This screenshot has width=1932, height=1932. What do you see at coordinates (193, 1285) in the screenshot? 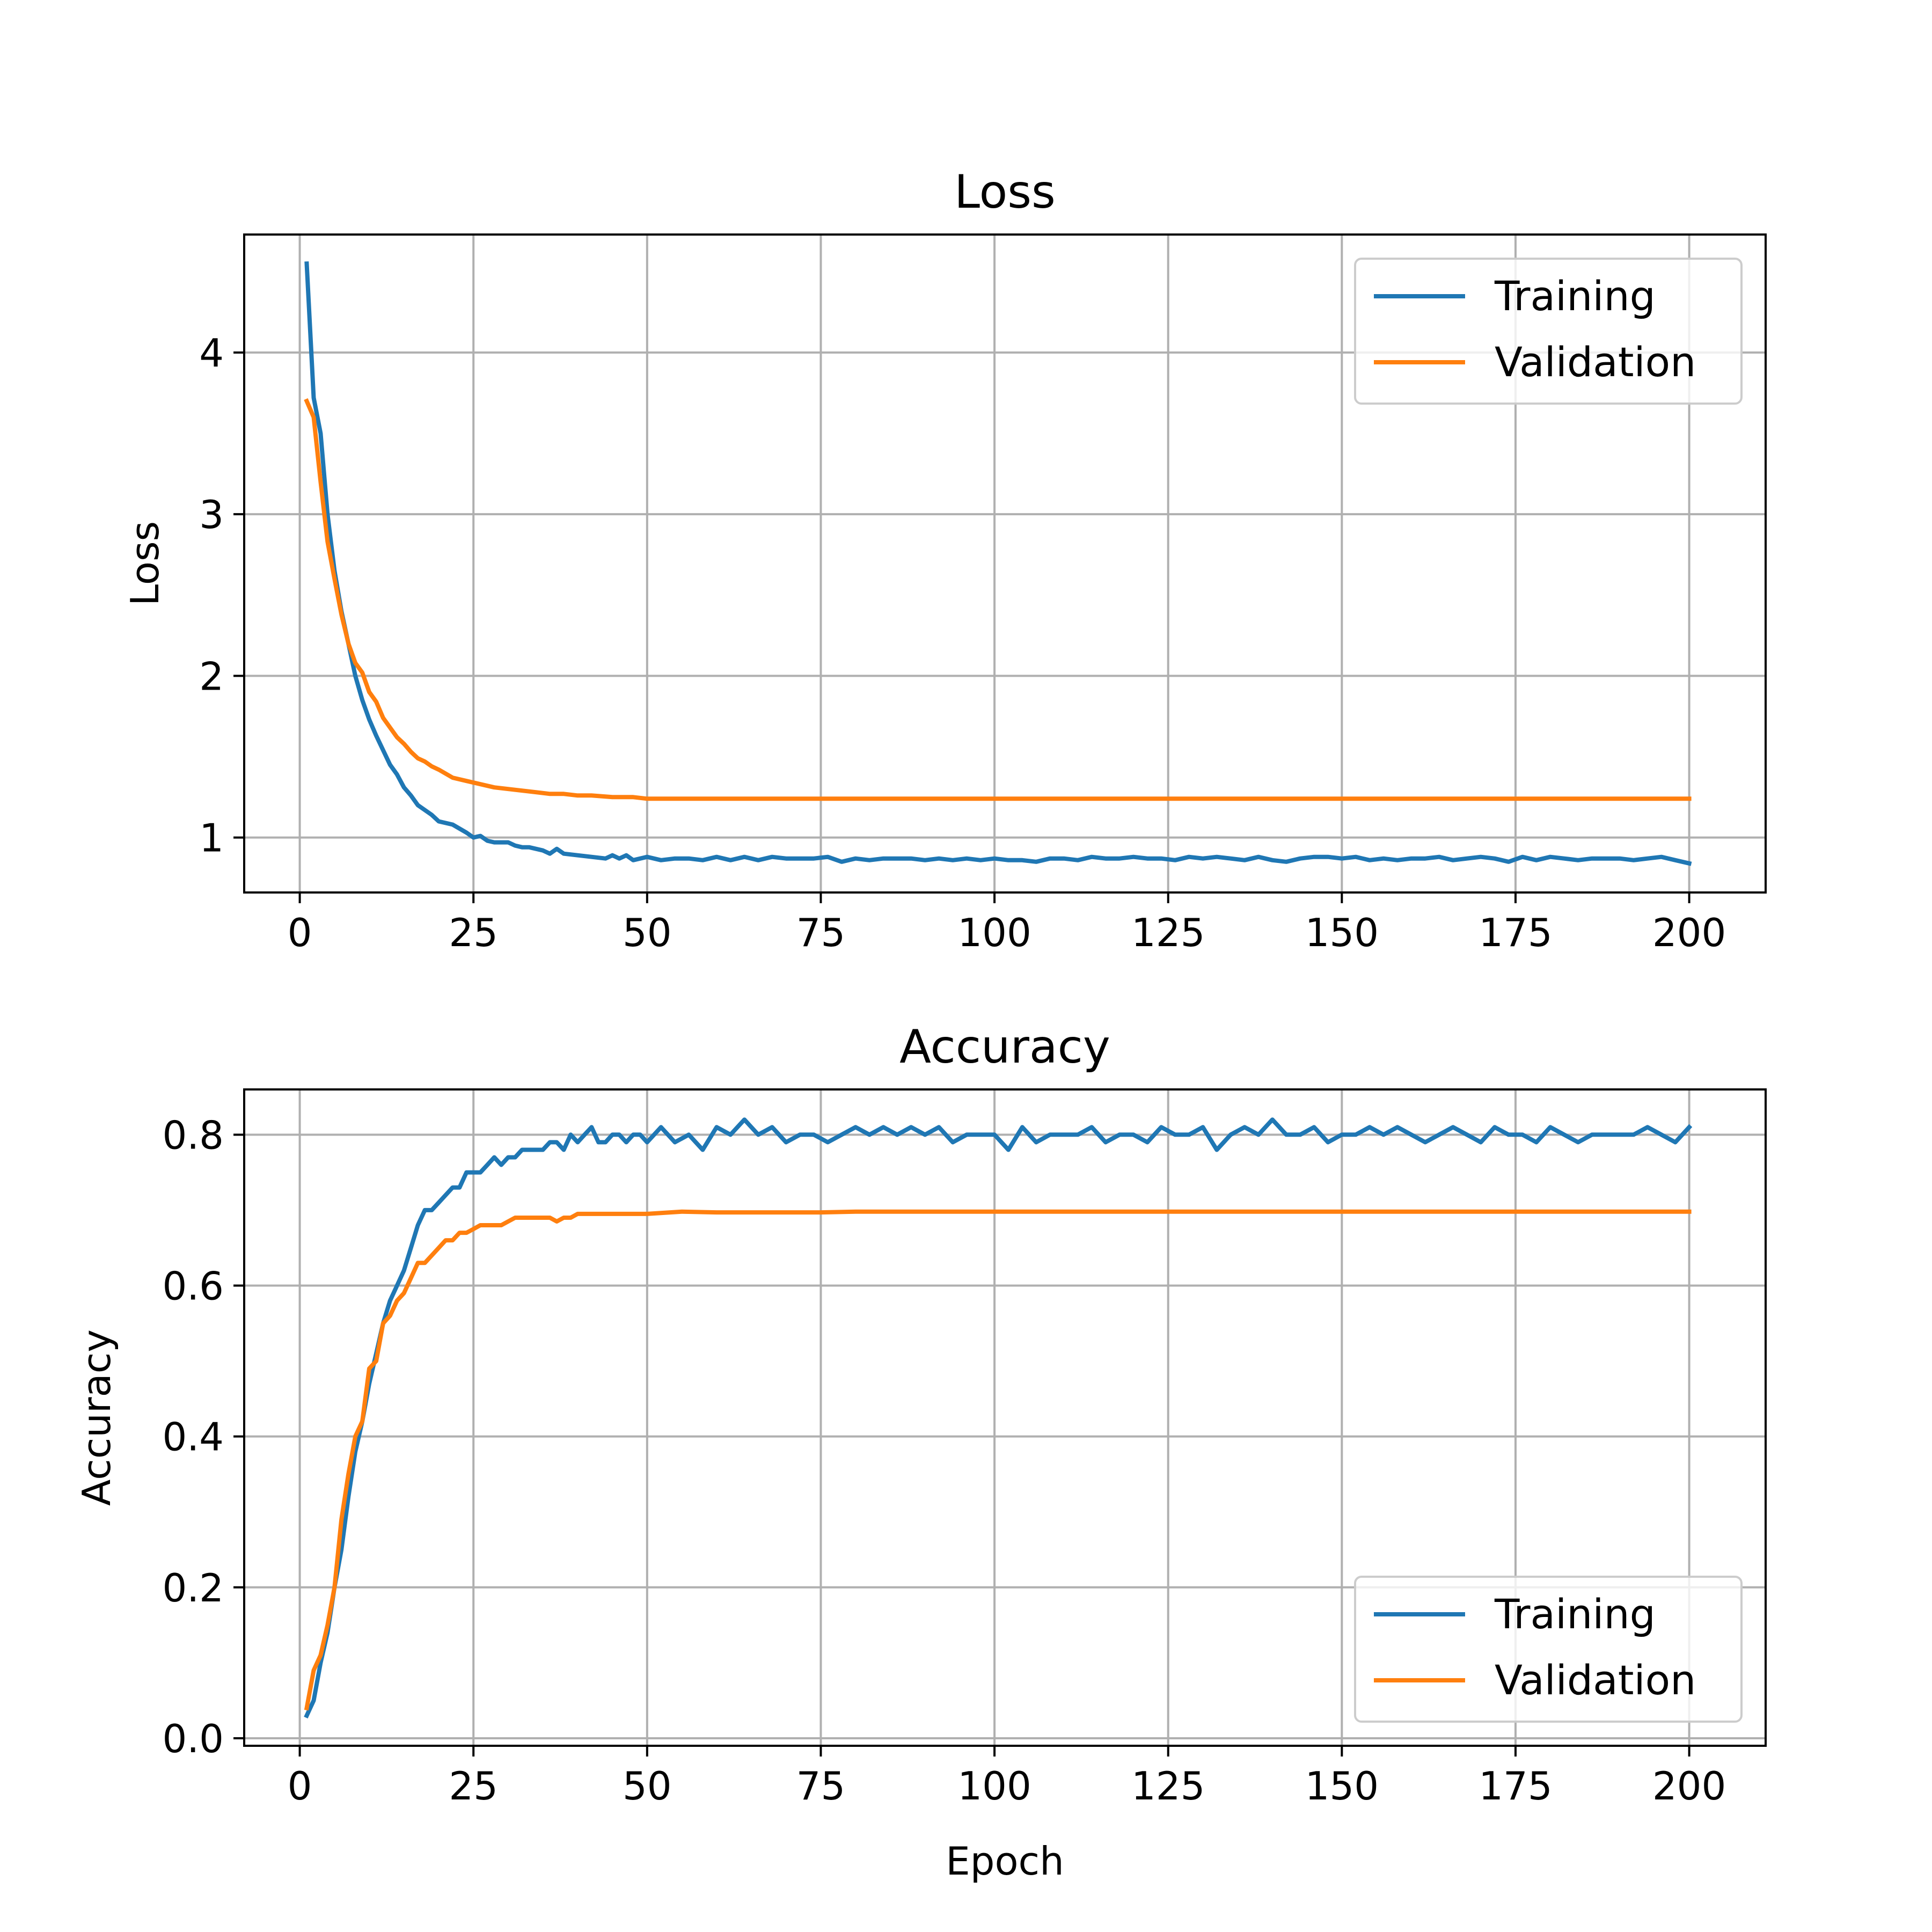
I see `accuracy-y-tick-label: 0.6` at bounding box center [193, 1285].